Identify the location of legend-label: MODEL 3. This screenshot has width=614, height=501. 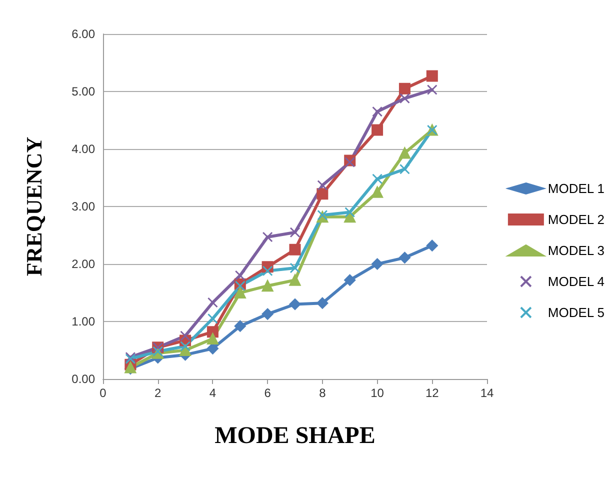
(576, 250).